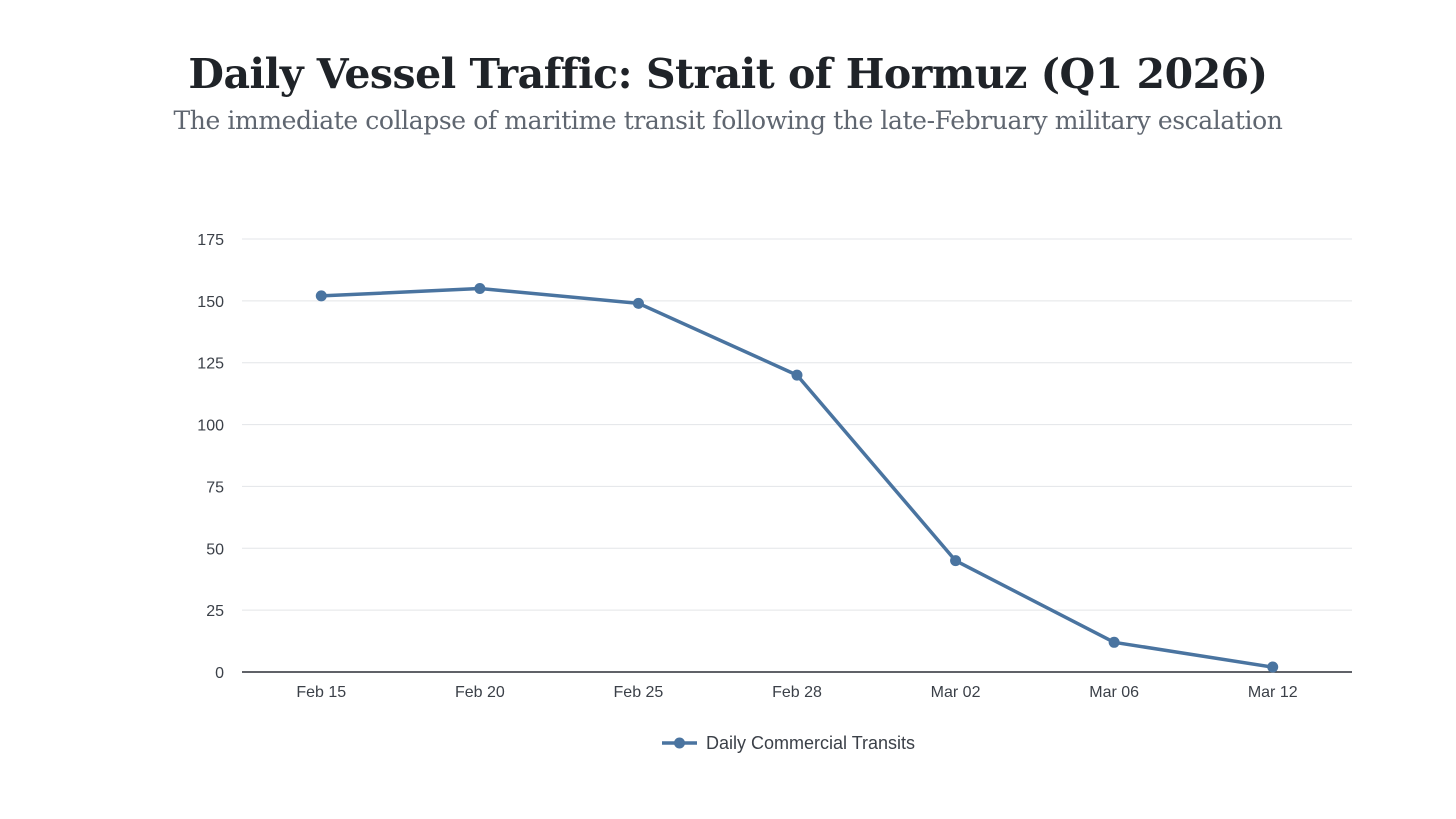 The image size is (1456, 819). I want to click on x-tick-label: Mar 12, so click(1273, 692).